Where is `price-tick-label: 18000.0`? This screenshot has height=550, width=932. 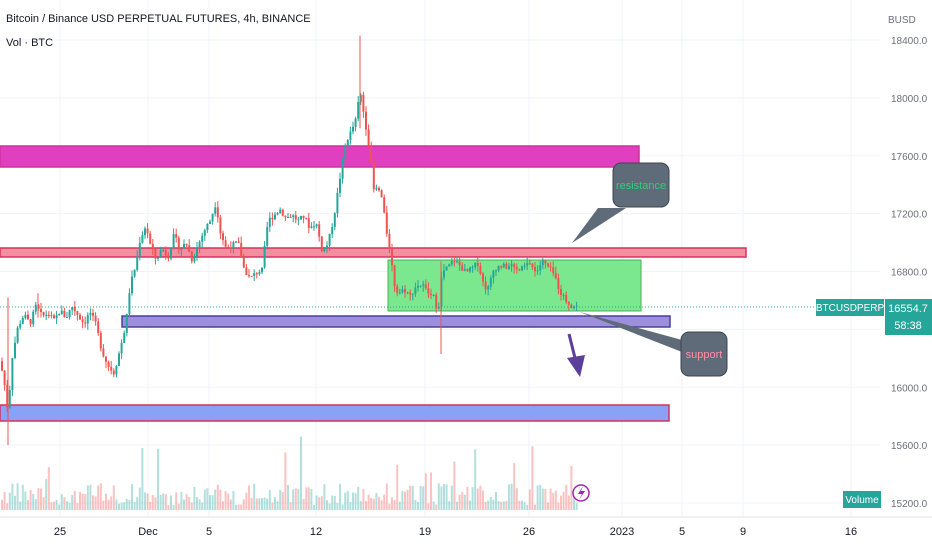
price-tick-label: 18000.0 is located at coordinates (909, 99).